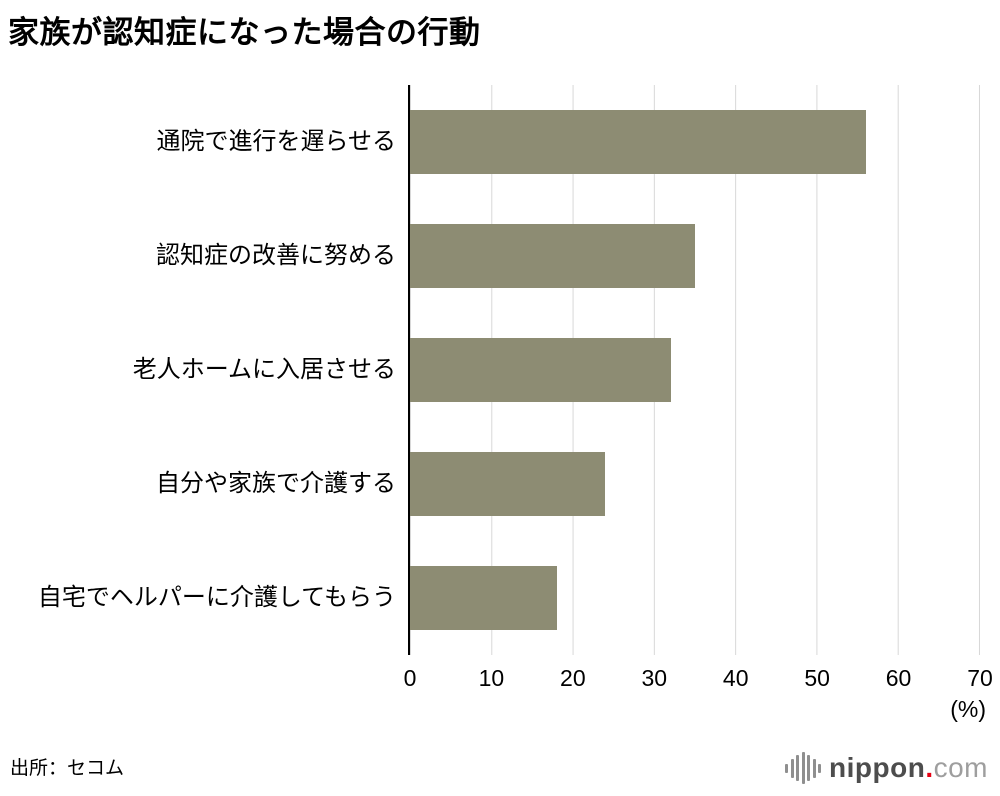 The width and height of the screenshot is (1000, 796). Describe the element at coordinates (499, 768) in the screenshot. I see `footer: 出所：セコム nippon.com` at that location.